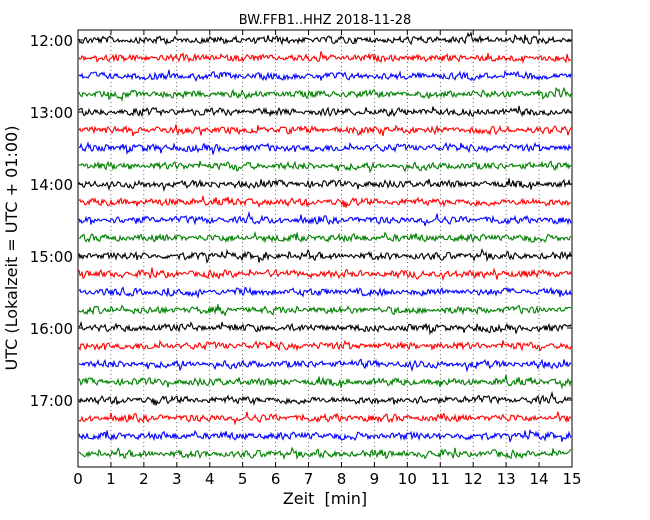 Image resolution: width=650 pixels, height=520 pixels. Describe the element at coordinates (210, 479) in the screenshot. I see `x-tick-label: 4` at that location.